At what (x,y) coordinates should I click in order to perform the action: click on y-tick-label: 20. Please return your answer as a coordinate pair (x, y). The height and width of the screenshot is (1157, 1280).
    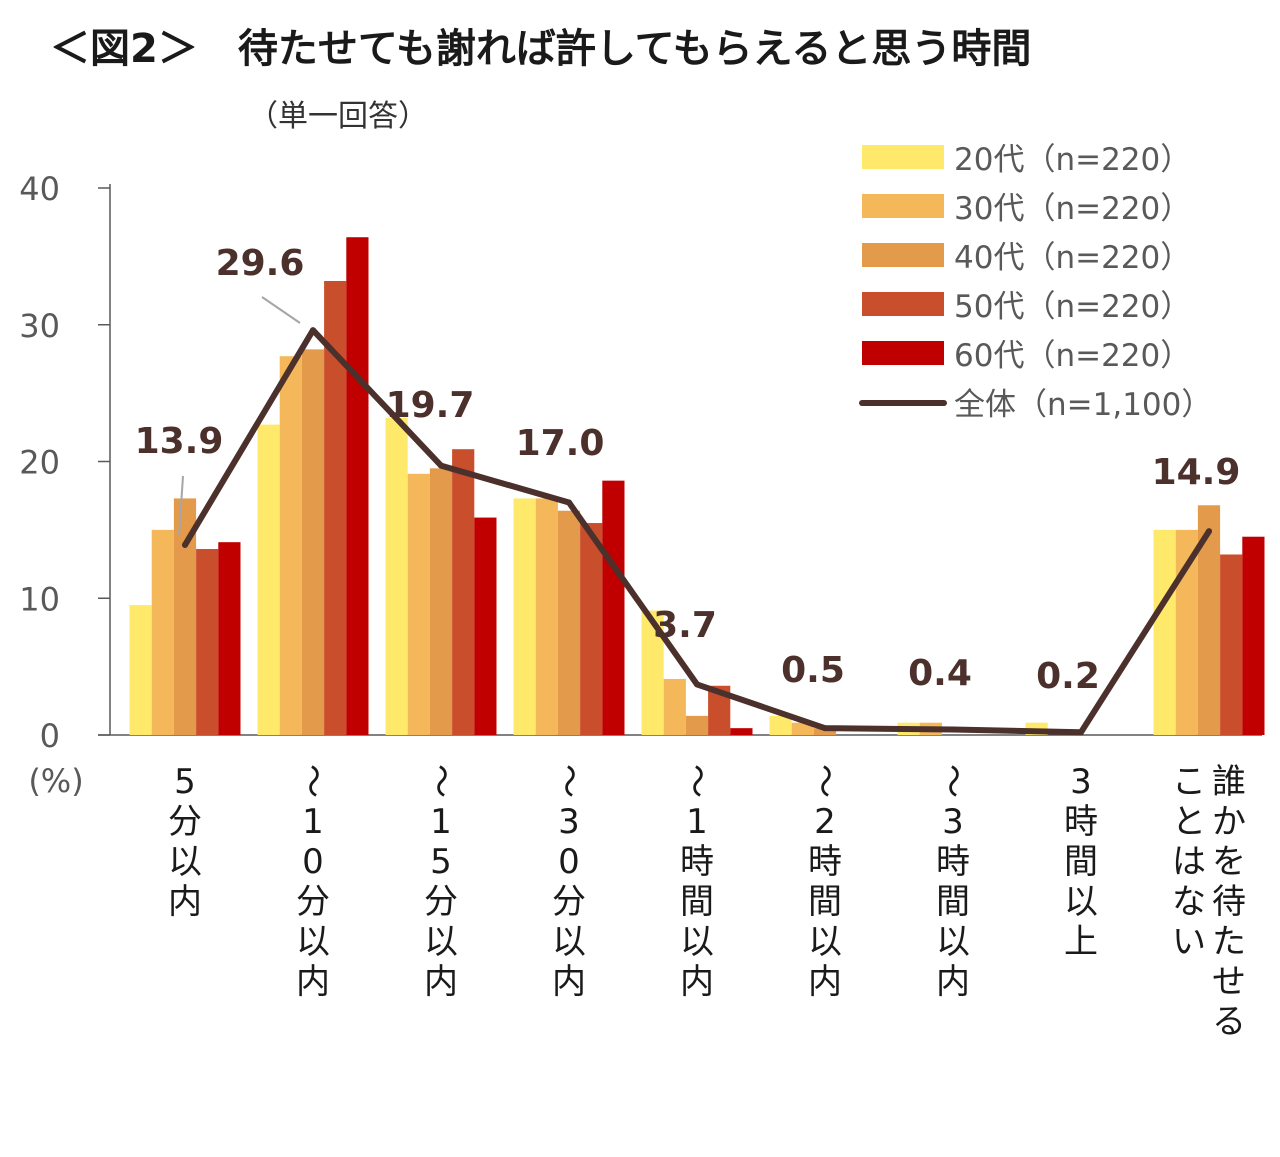
    Looking at the image, I should click on (39, 463).